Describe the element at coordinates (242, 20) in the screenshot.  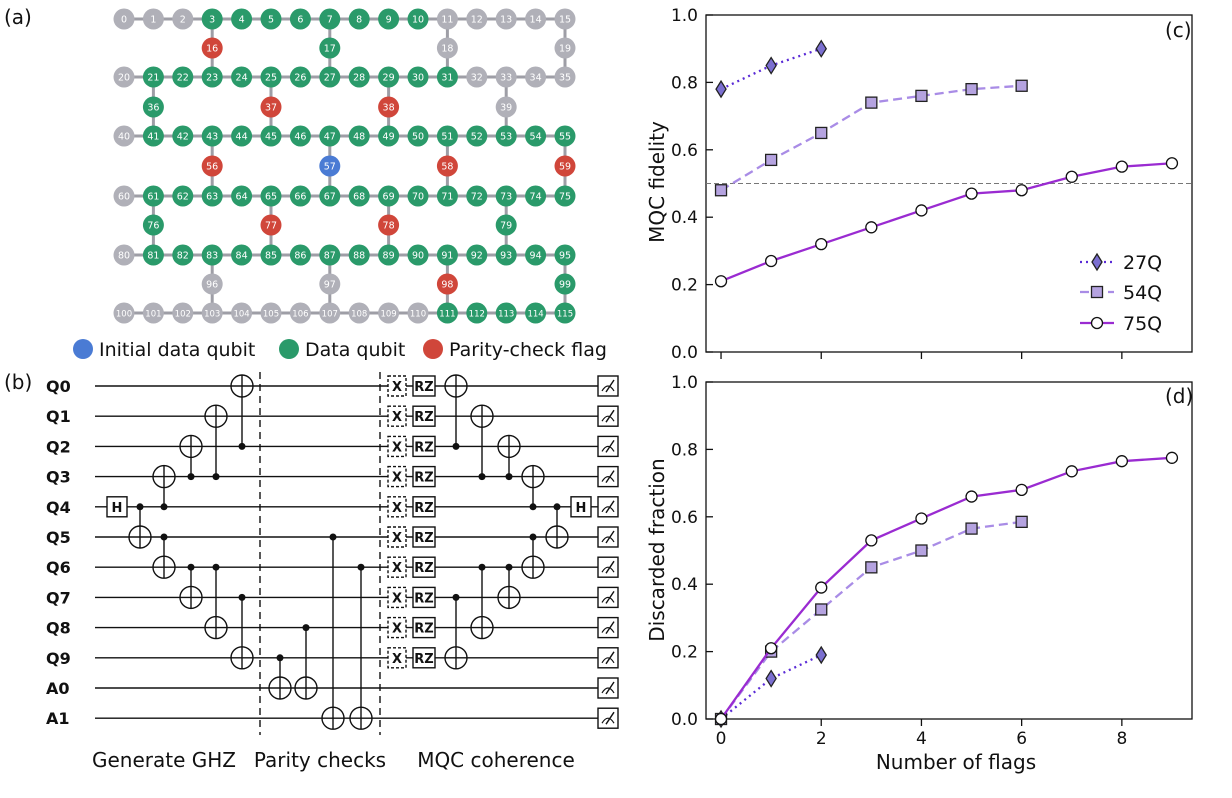
I see `svg-text: 4` at that location.